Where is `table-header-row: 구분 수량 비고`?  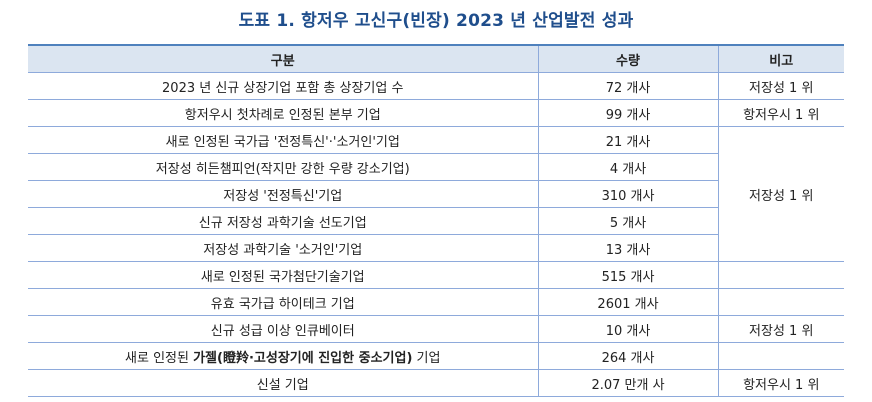 table-header-row: 구분 수량 비고 is located at coordinates (436, 58).